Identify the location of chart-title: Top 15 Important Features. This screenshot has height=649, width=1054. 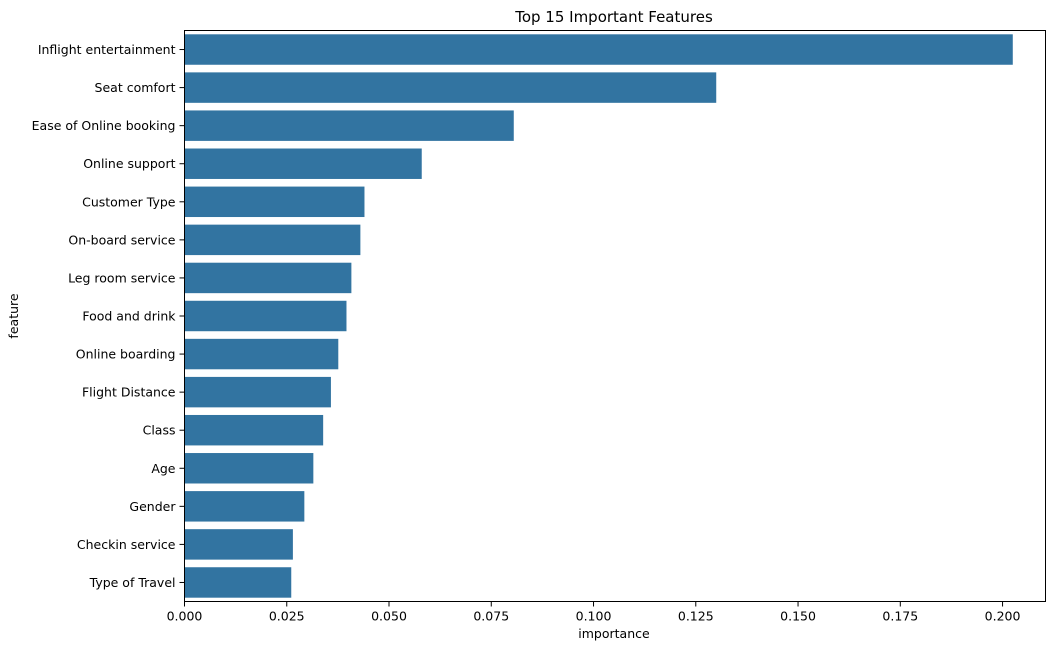
(613, 17).